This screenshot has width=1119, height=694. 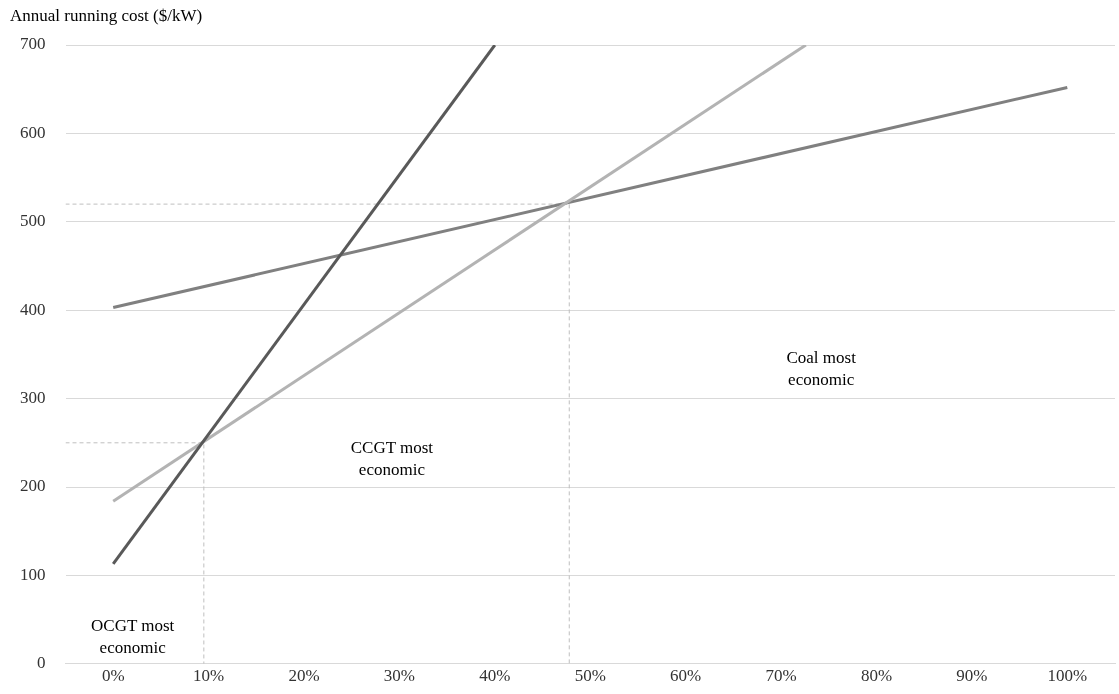 What do you see at coordinates (821, 369) in the screenshot?
I see `annotation: Coal most economic` at bounding box center [821, 369].